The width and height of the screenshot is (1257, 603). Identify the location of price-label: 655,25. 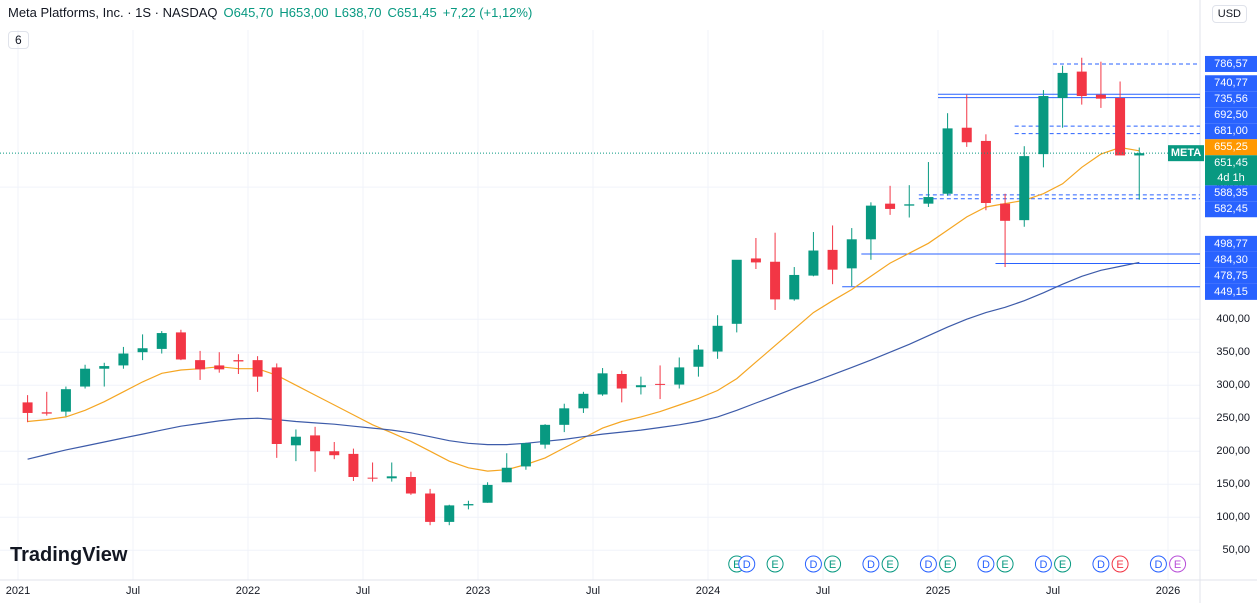
(1231, 147).